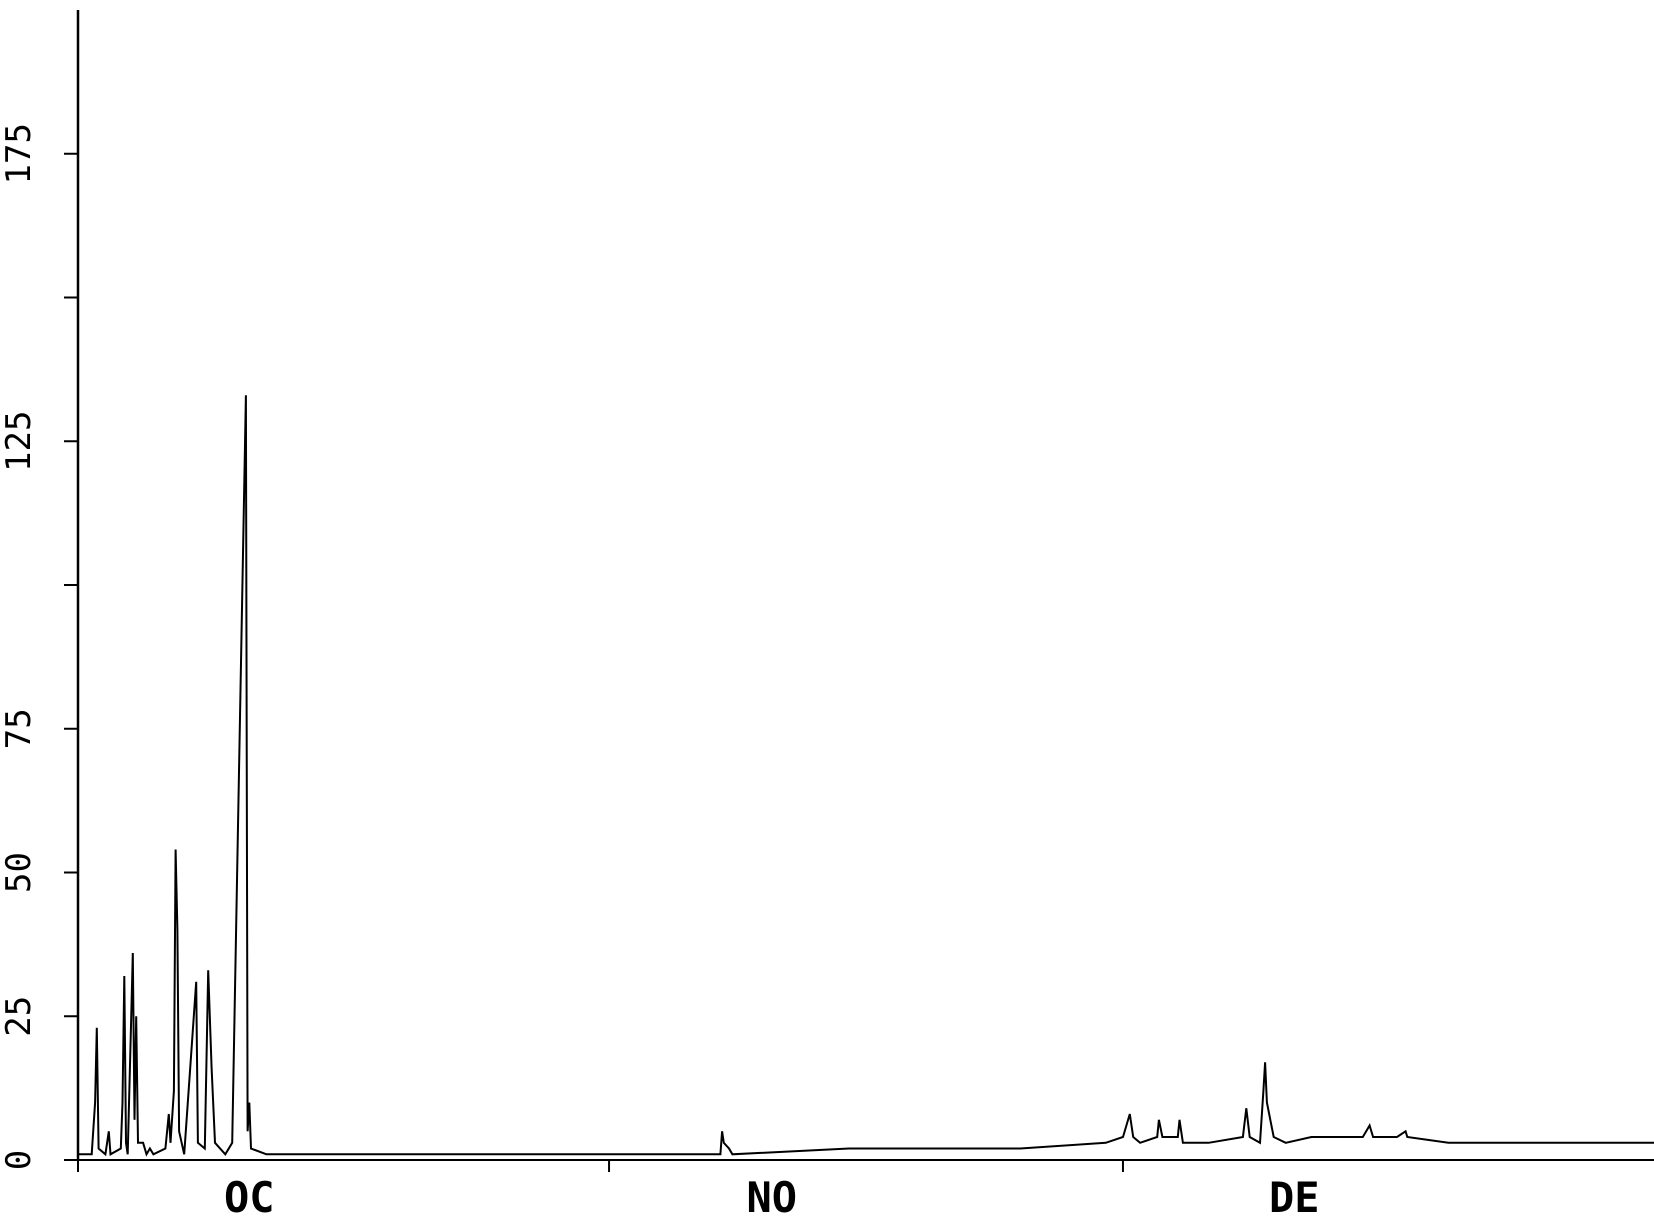 The height and width of the screenshot is (1227, 1654). Describe the element at coordinates (771, 1197) in the screenshot. I see `x-tick-label: NO` at that location.